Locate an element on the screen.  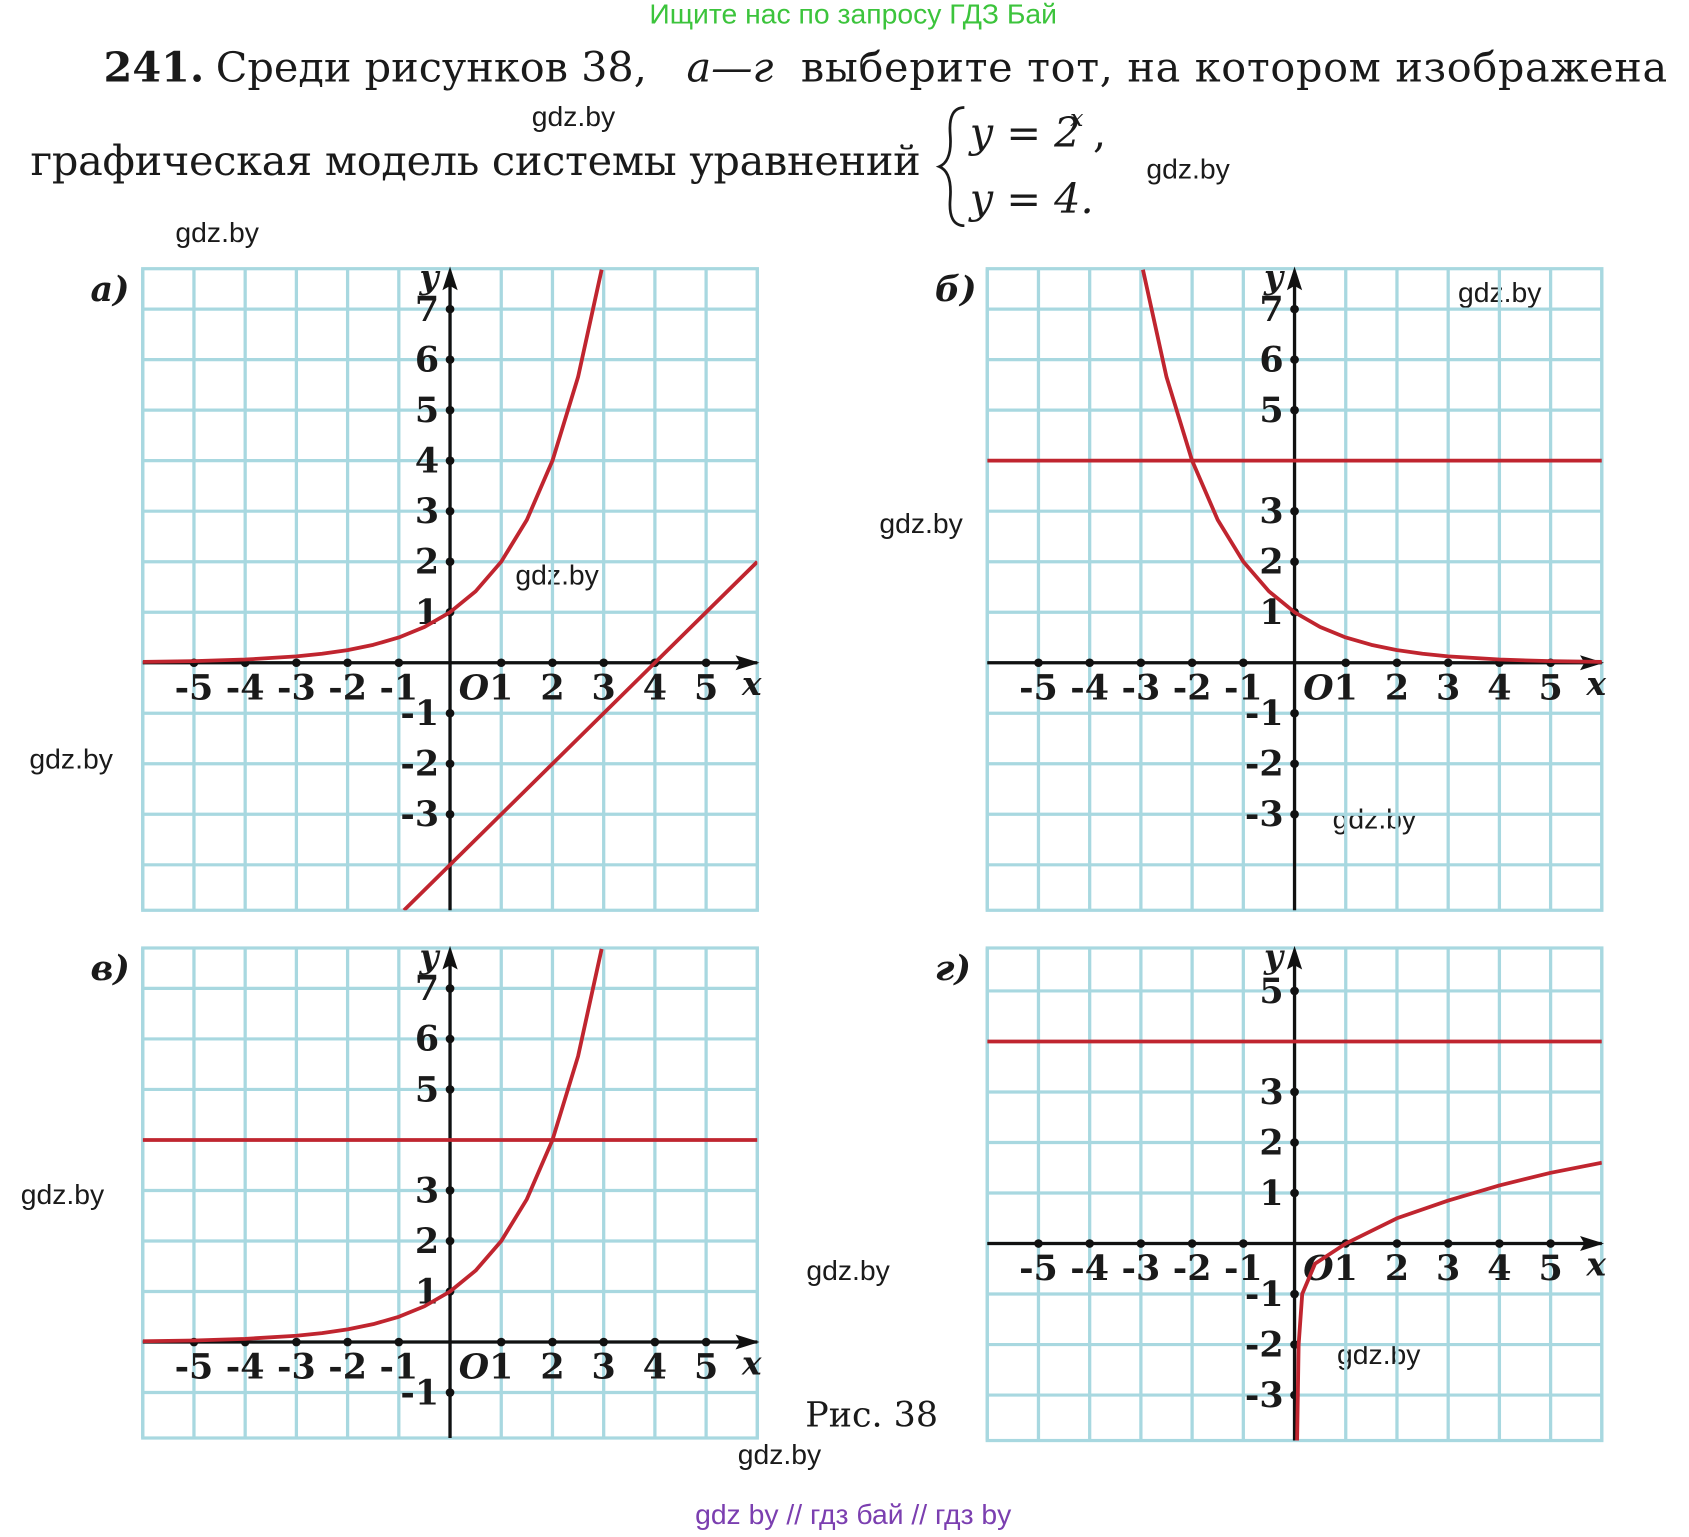
x-axis-arrow is located at coordinates (747, 1342).